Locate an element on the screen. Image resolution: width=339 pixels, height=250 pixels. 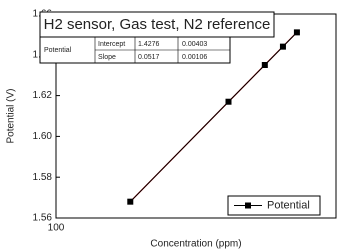
table-value: 0.0517 is located at coordinates (149, 57).